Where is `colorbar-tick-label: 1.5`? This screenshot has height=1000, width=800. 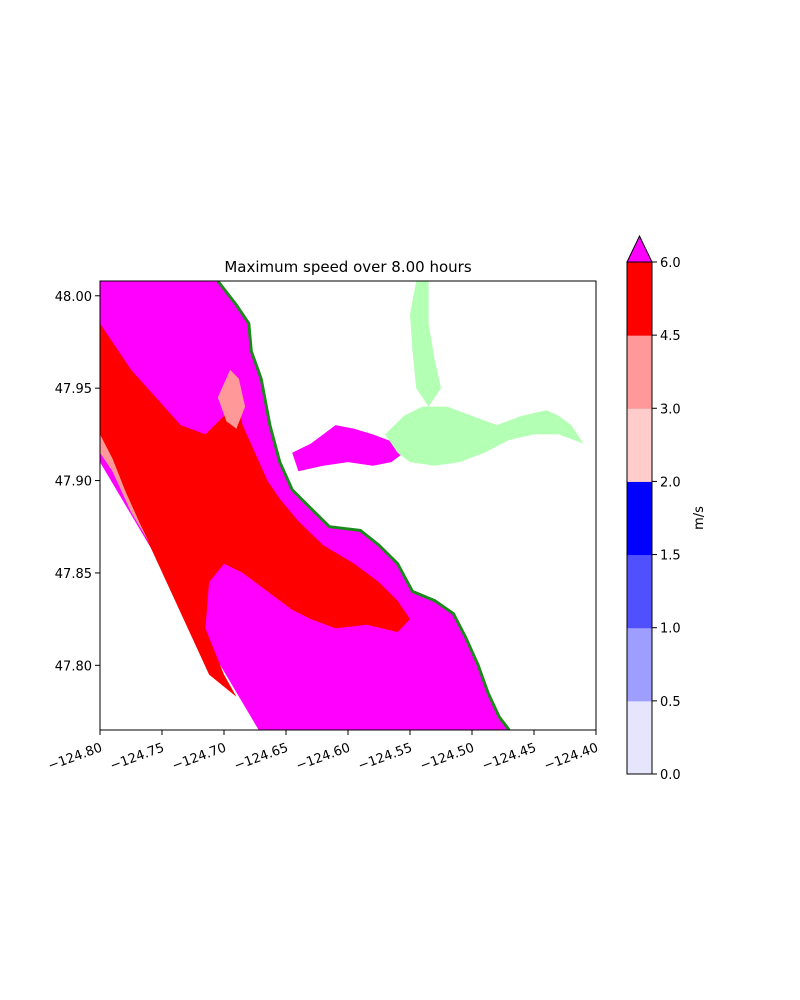
colorbar-tick-label: 1.5 is located at coordinates (670, 556).